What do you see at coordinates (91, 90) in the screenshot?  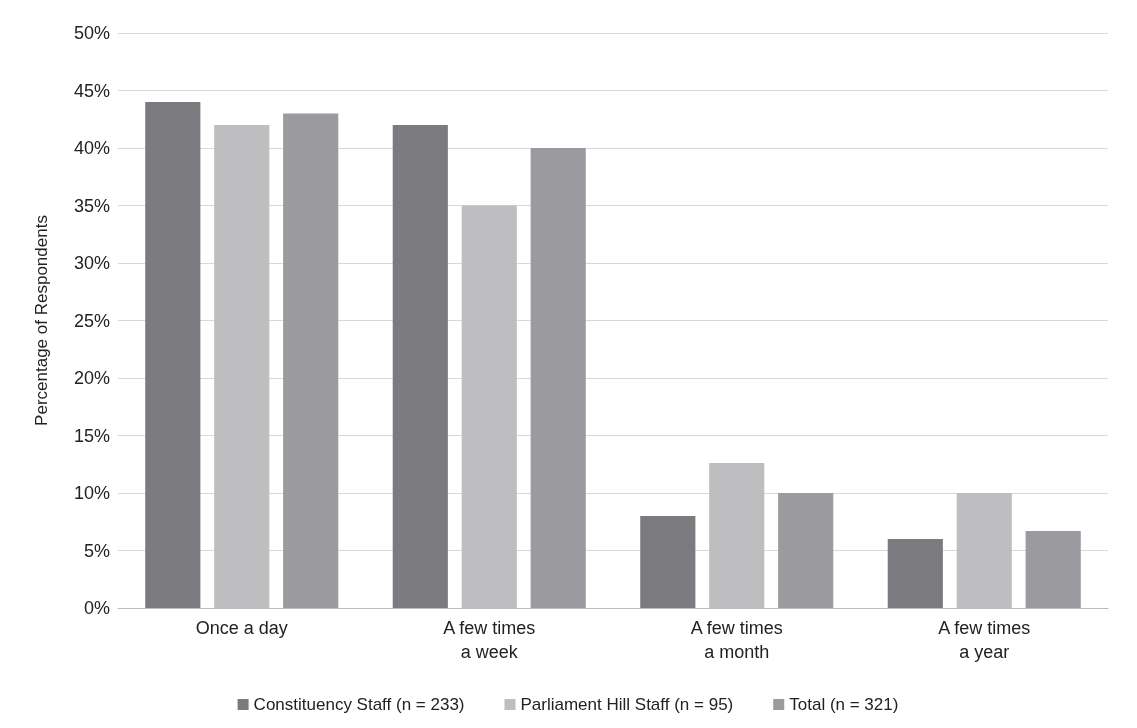 I see `y-tick-label: 45%` at bounding box center [91, 90].